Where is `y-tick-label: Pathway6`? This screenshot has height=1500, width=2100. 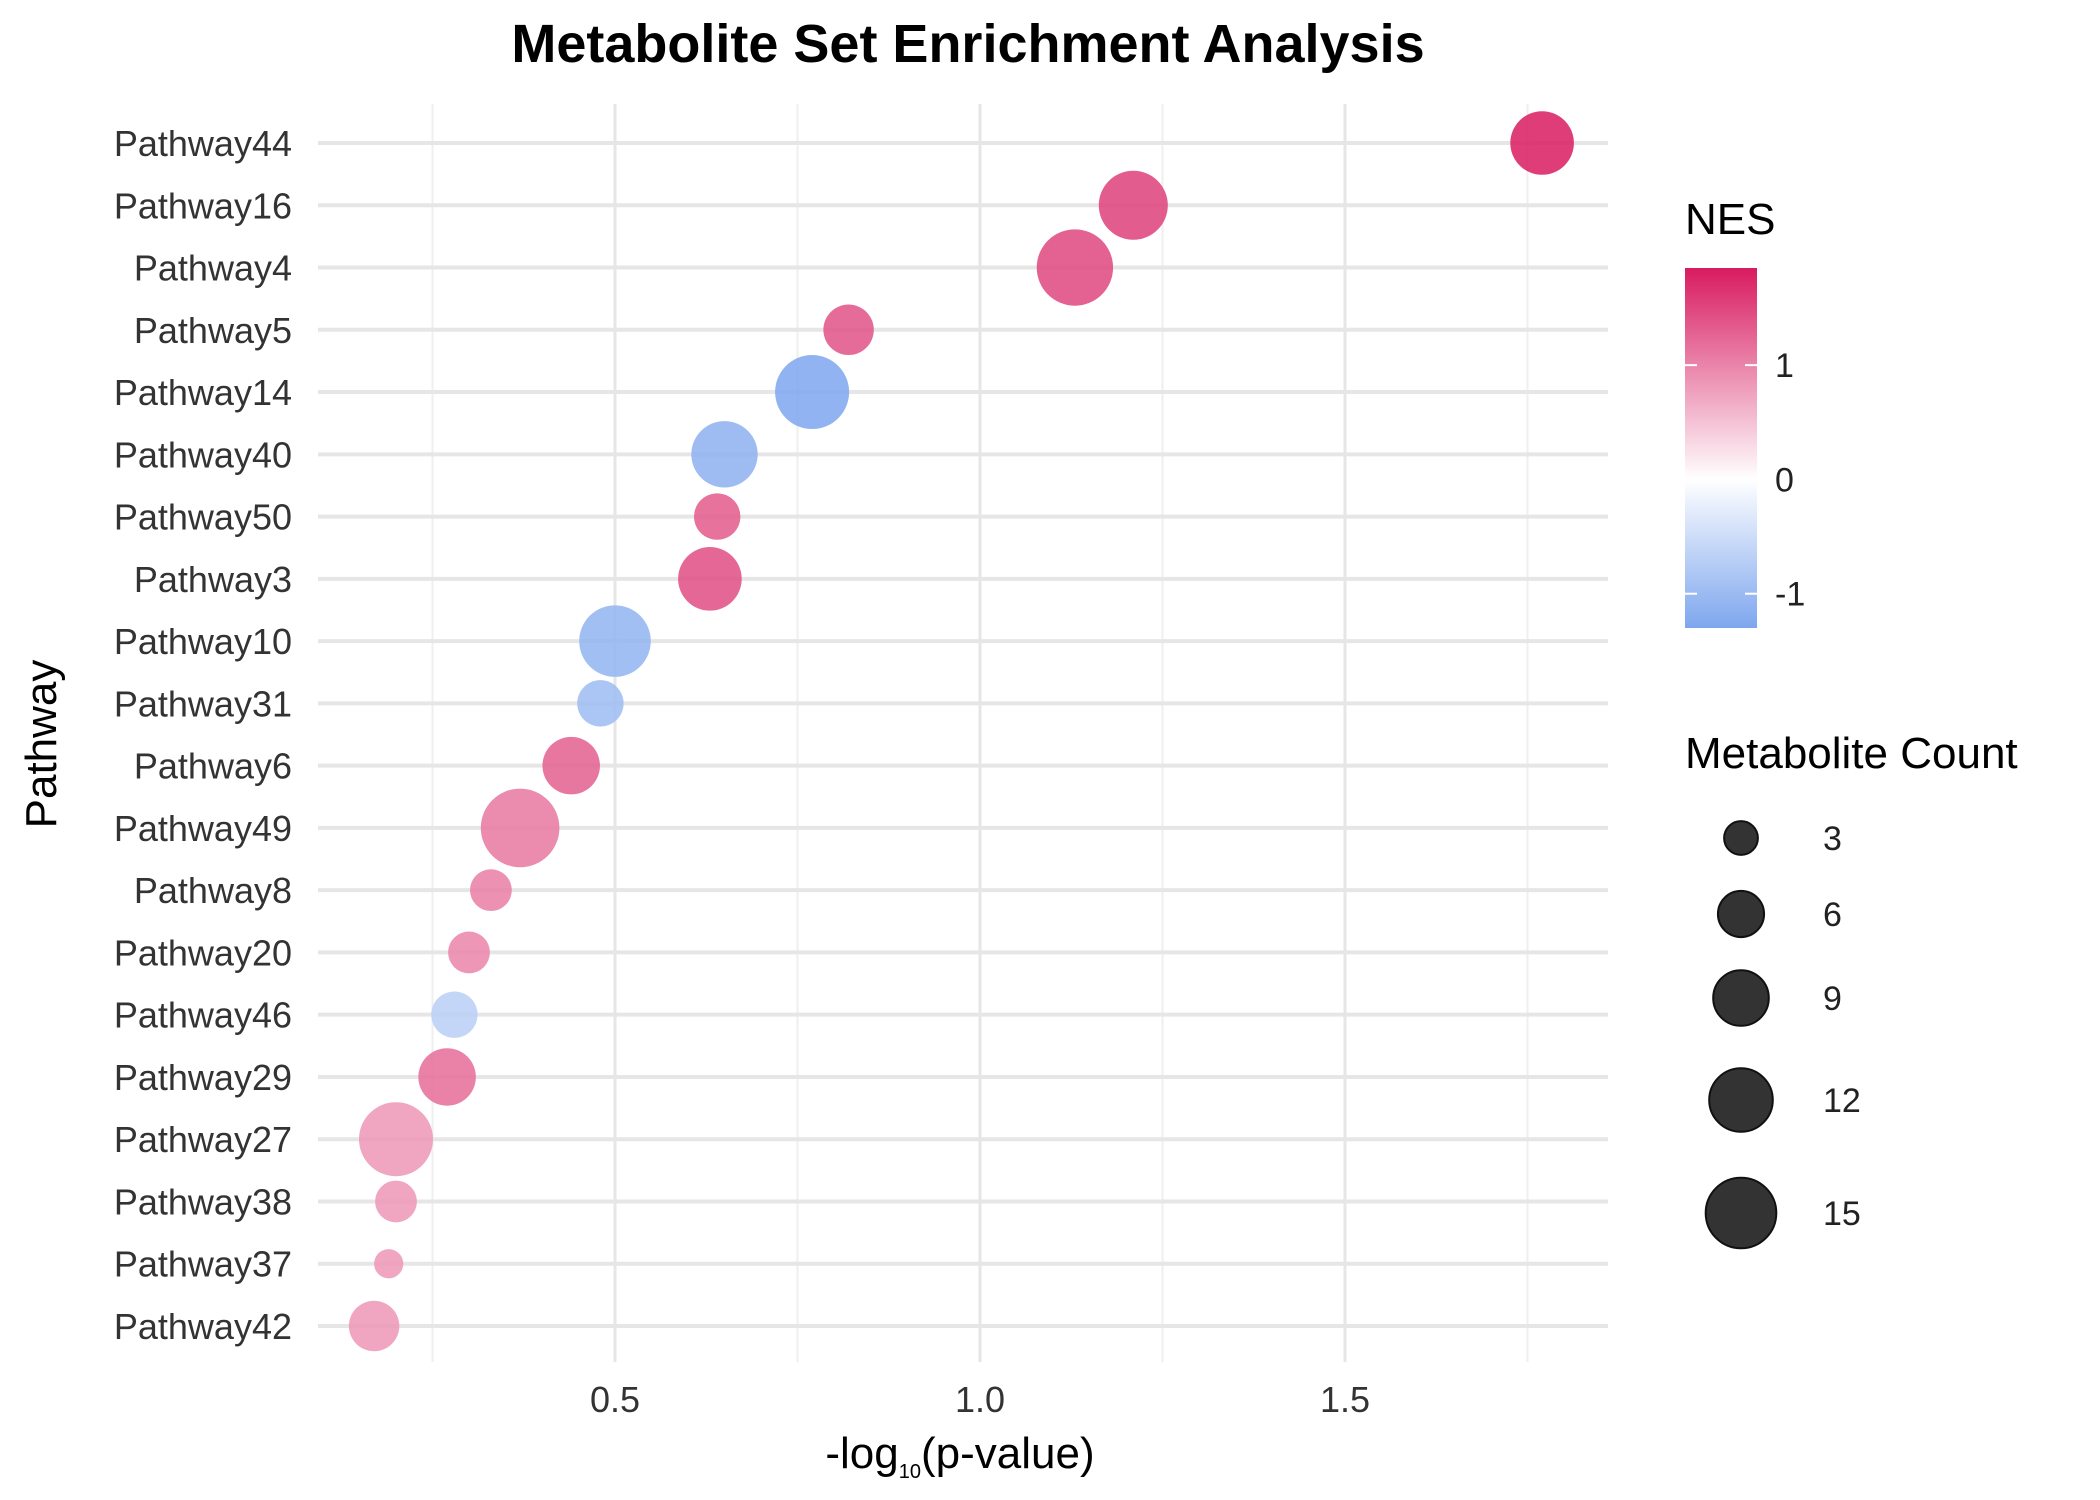
y-tick-label: Pathway6 is located at coordinates (213, 766).